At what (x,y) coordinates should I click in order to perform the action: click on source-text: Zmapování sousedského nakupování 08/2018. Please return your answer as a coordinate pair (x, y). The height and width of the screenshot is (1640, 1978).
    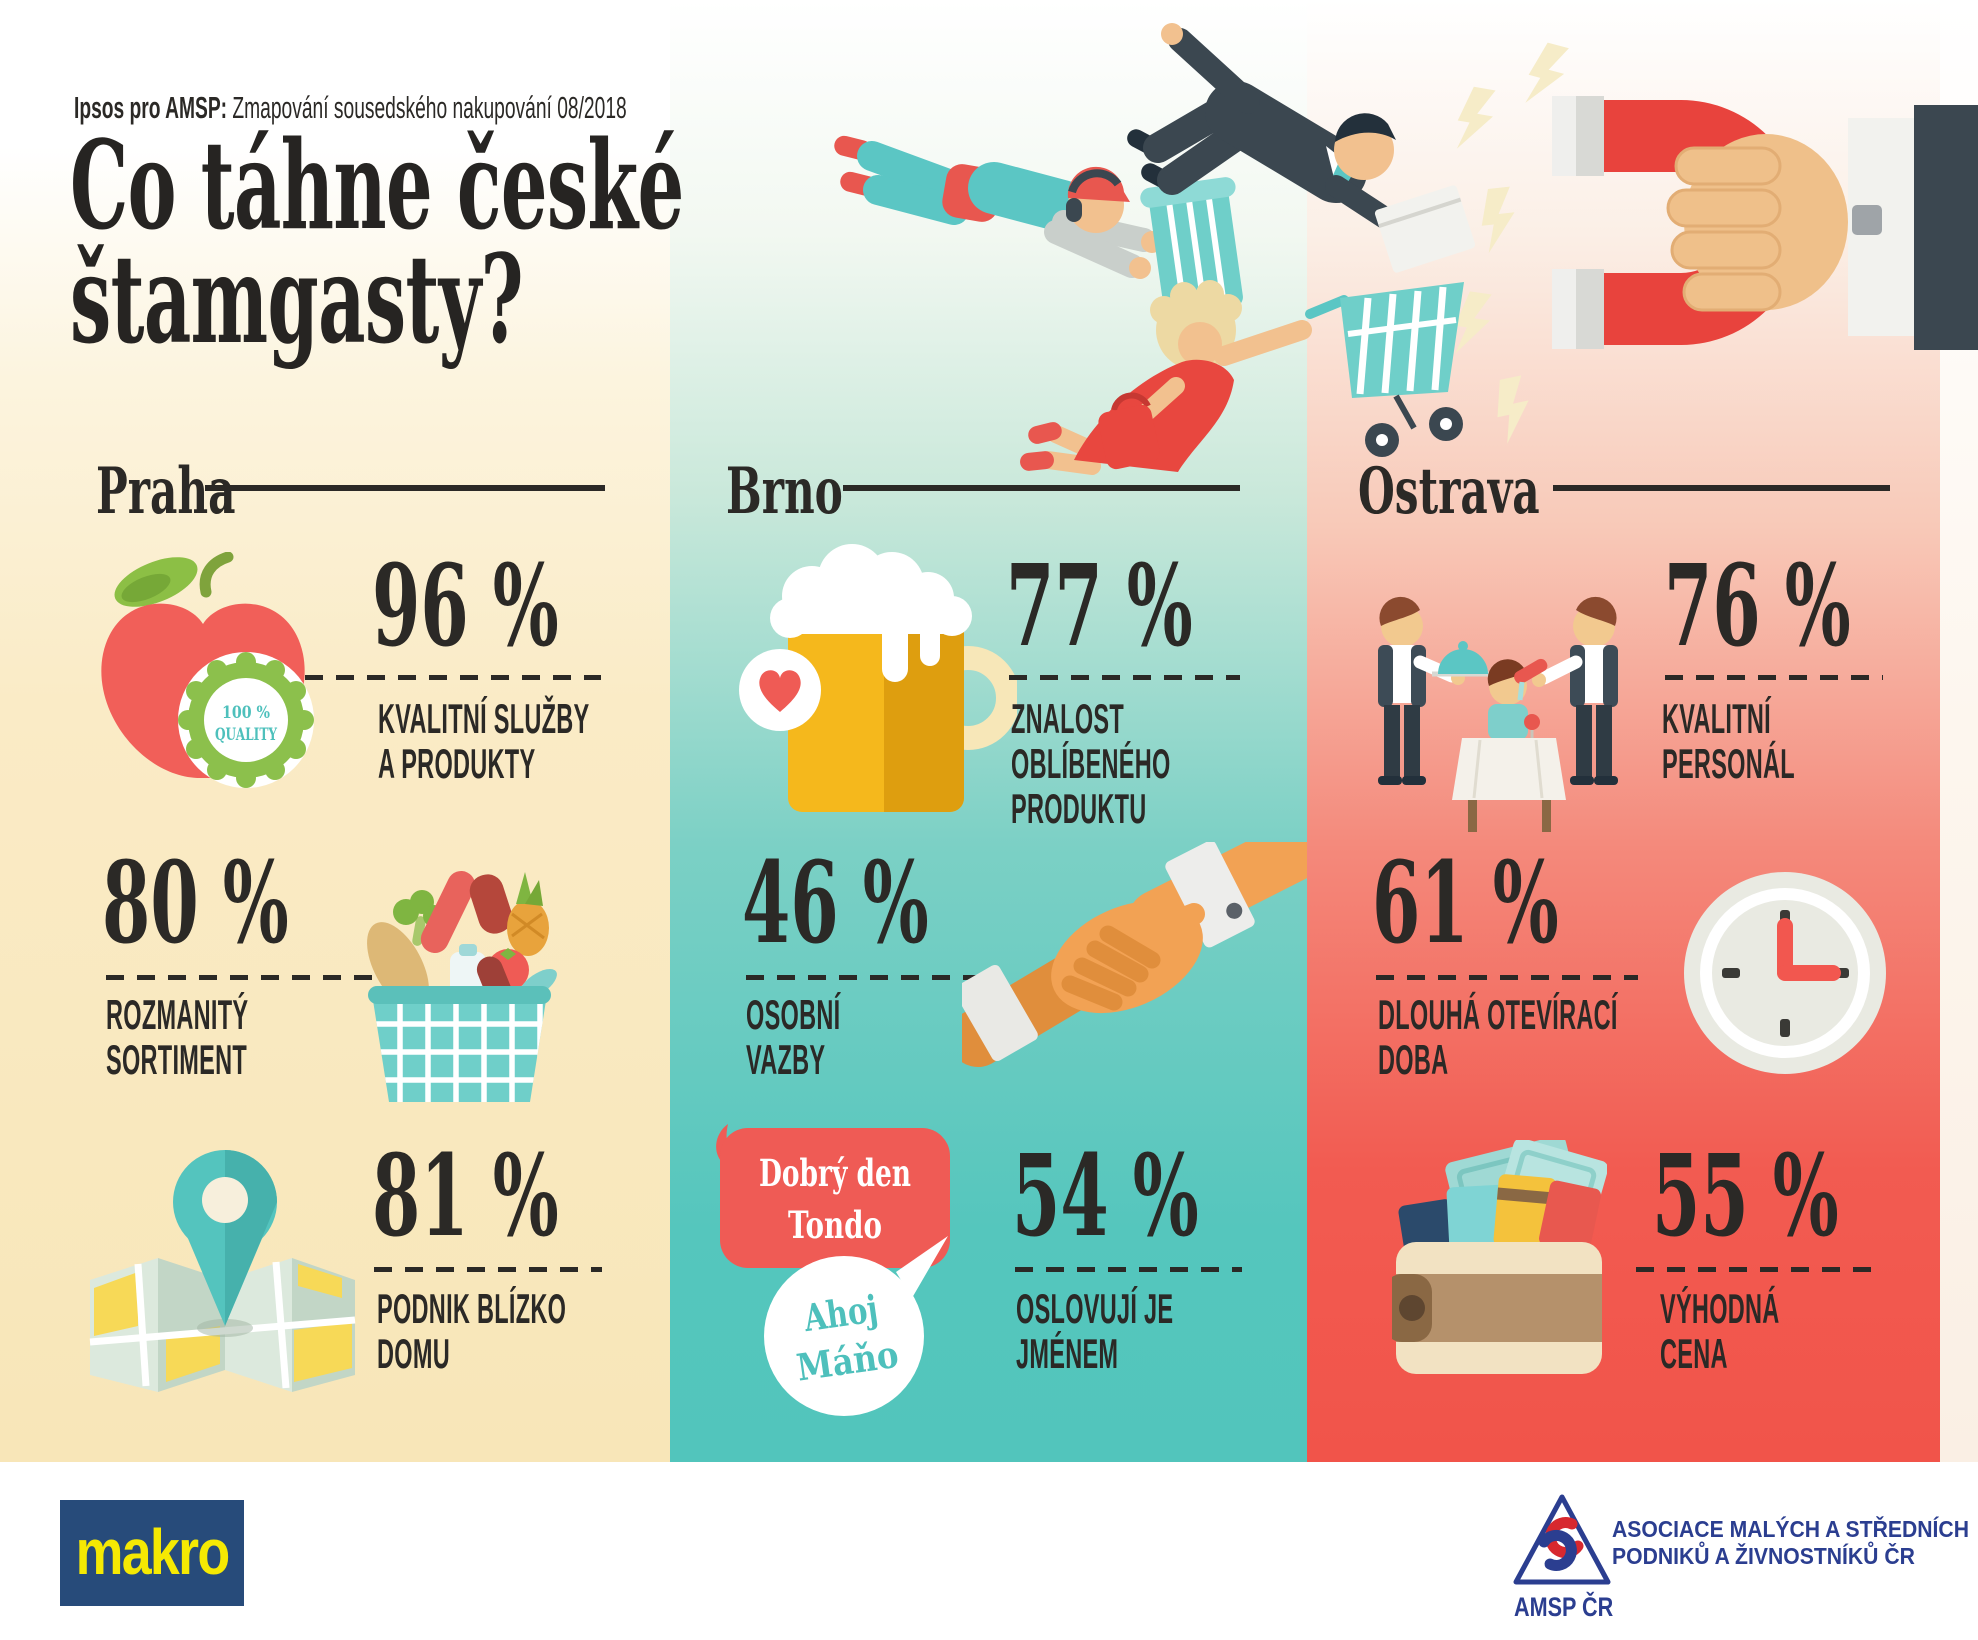
    Looking at the image, I should click on (427, 107).